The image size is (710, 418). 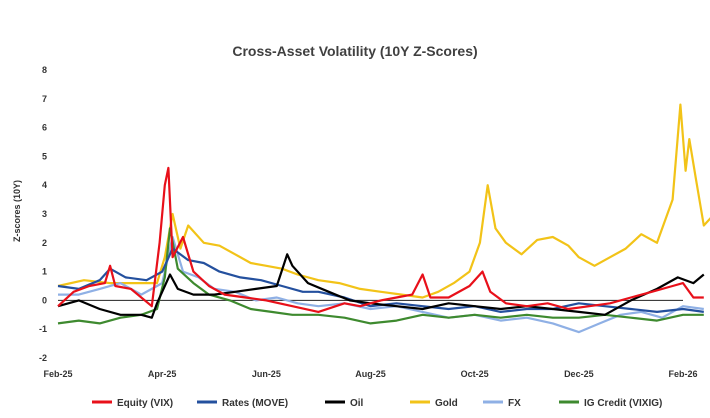 I want to click on series-line-oil, so click(x=381, y=286).